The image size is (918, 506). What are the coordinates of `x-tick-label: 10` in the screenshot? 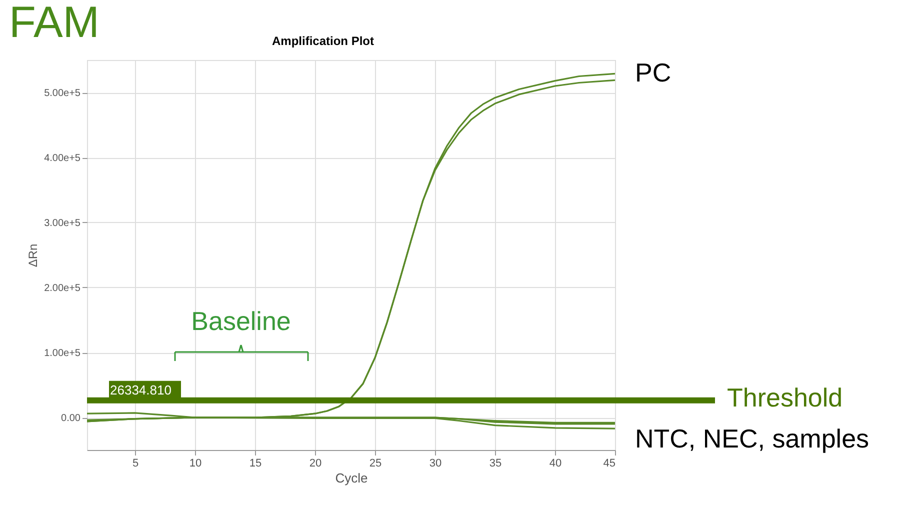 It's located at (195, 464).